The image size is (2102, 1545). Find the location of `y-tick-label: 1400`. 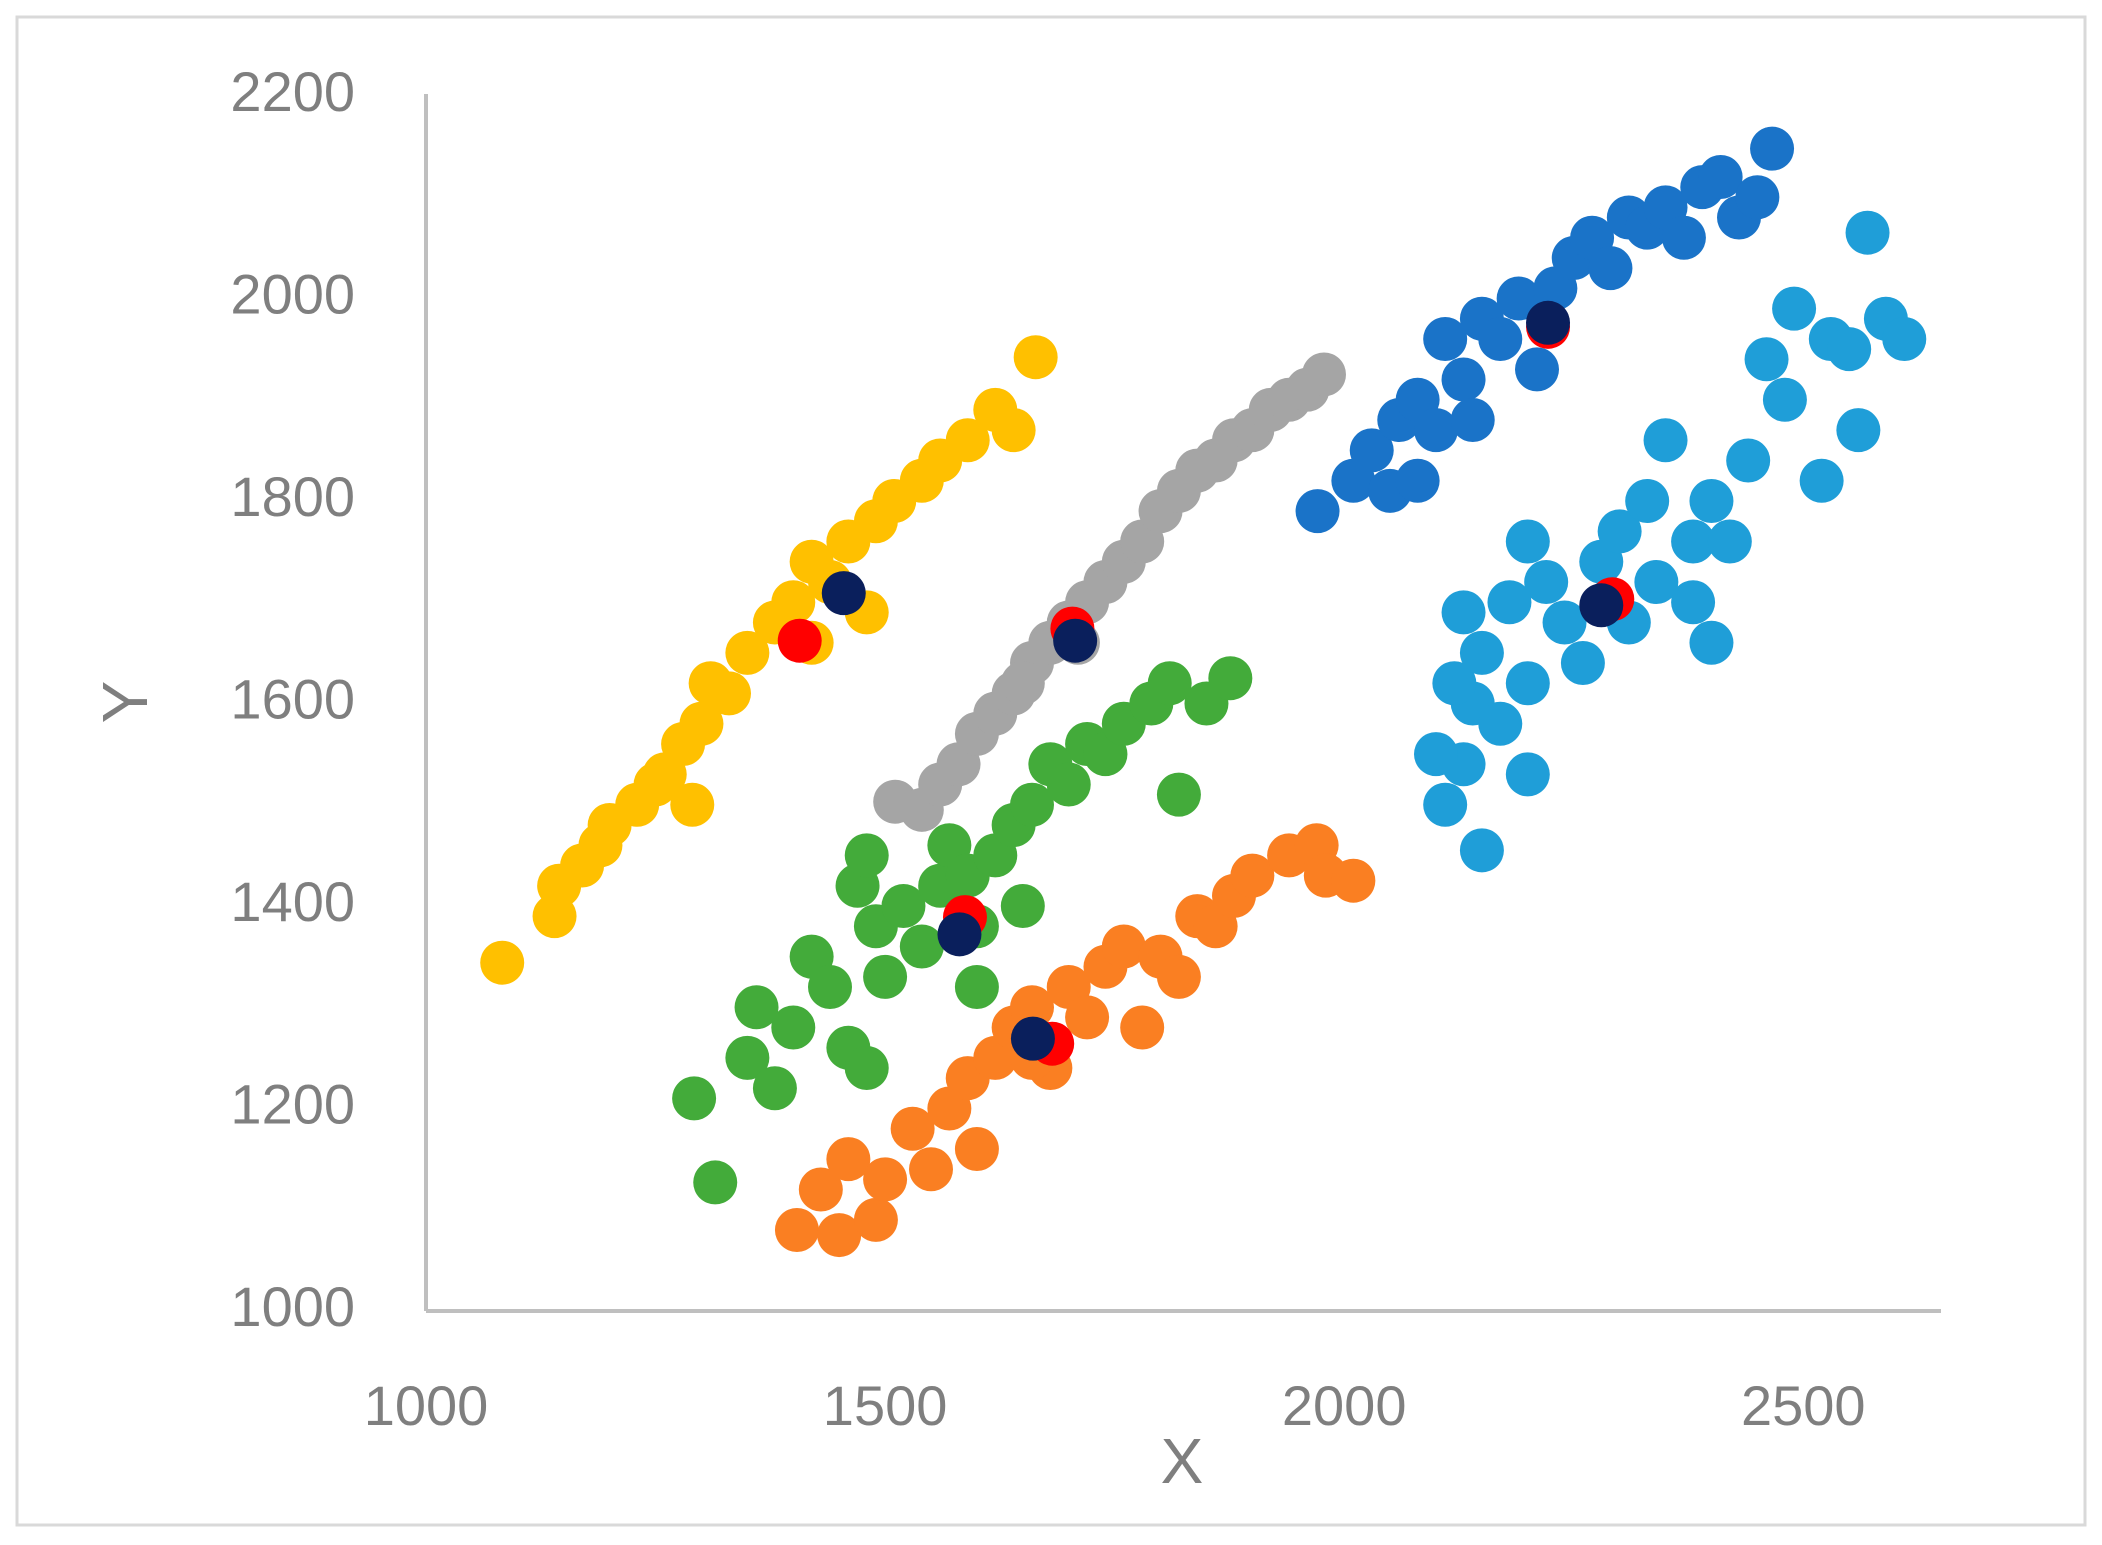

y-tick-label: 1400 is located at coordinates (292, 901).